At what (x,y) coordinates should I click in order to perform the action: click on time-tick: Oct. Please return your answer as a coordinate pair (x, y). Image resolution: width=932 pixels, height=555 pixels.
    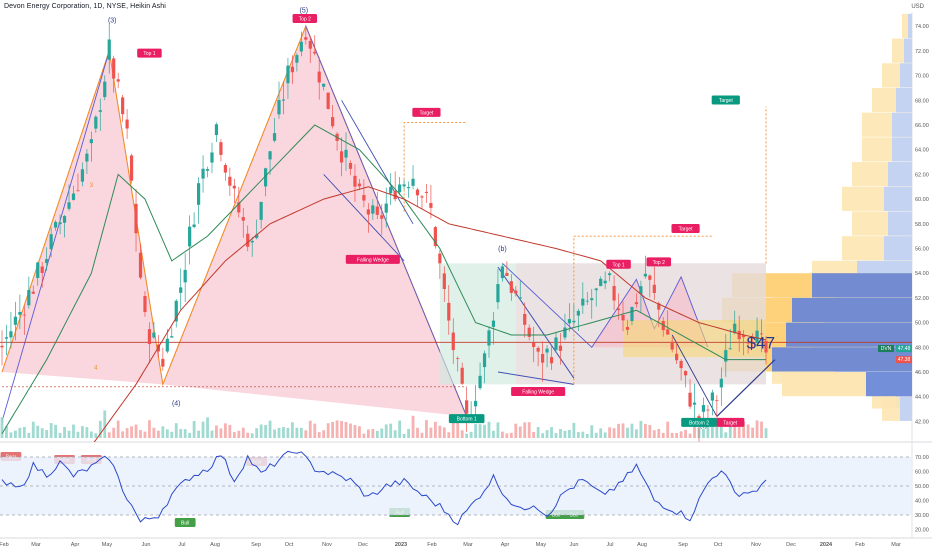
    Looking at the image, I should click on (718, 545).